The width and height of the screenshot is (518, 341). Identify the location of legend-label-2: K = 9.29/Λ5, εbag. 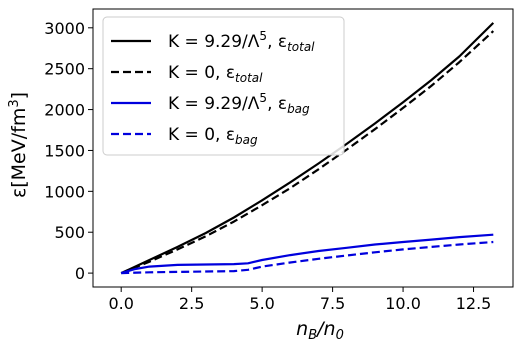
(239, 103).